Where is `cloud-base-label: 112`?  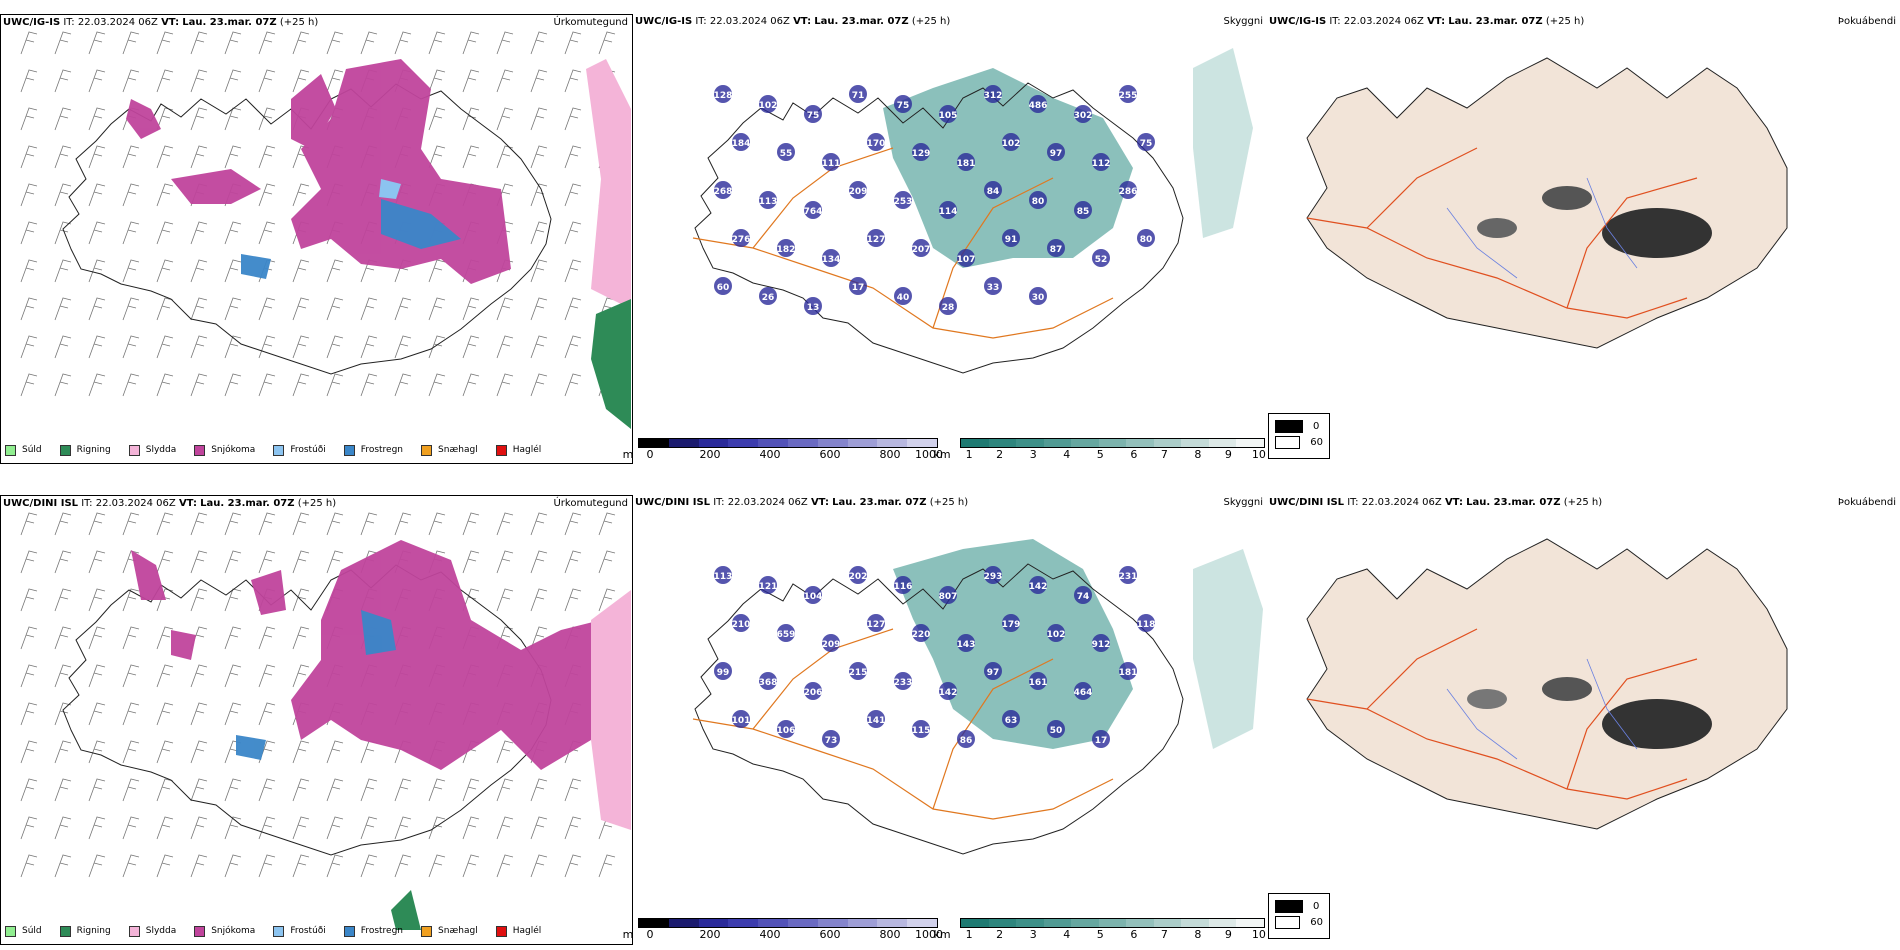 cloud-base-label: 112 is located at coordinates (1101, 164).